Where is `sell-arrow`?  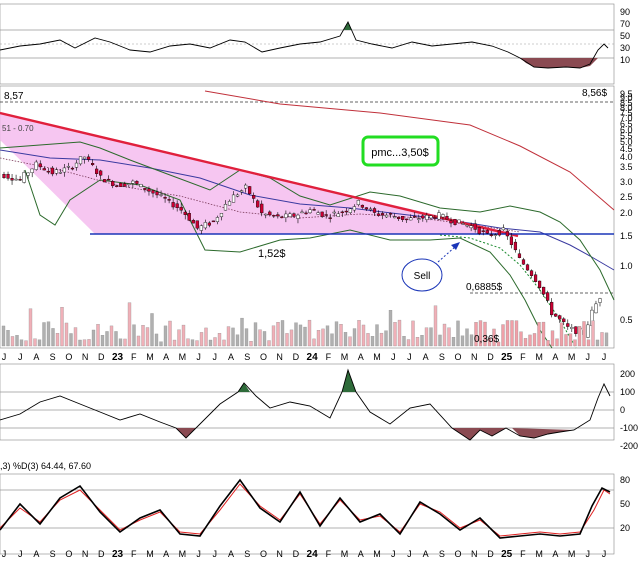 sell-arrow is located at coordinates (447, 254).